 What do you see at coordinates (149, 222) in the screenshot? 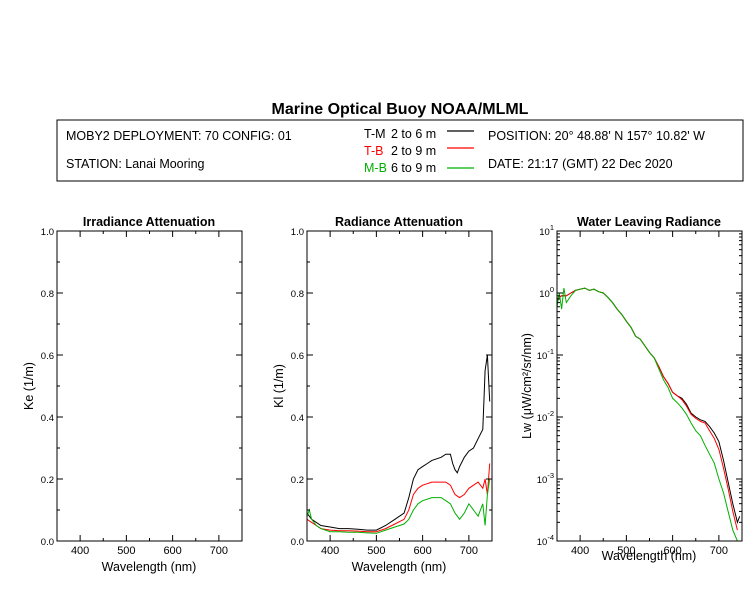
I see `panel-title: Irradiance Attenuation` at bounding box center [149, 222].